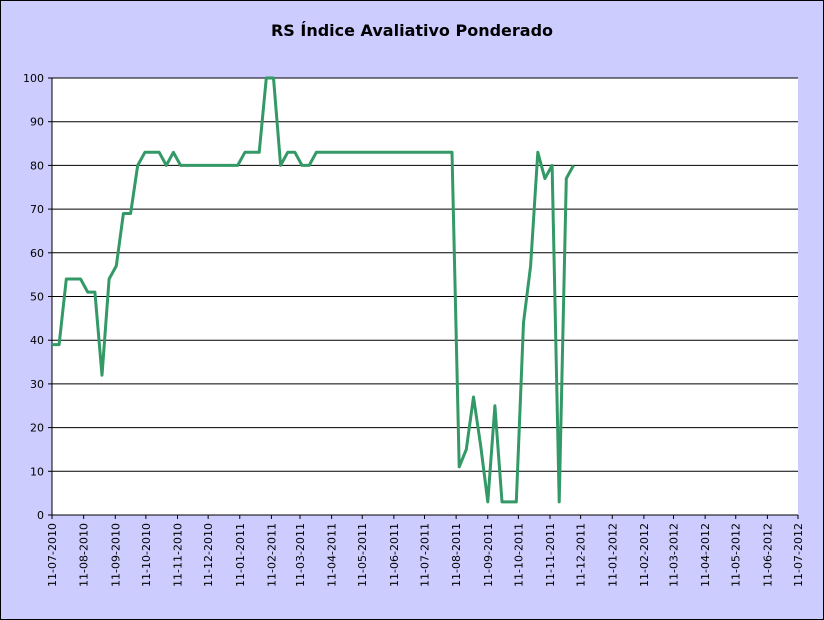  Describe the element at coordinates (456, 555) in the screenshot. I see `x-tick-label: 11-08-2011` at that location.